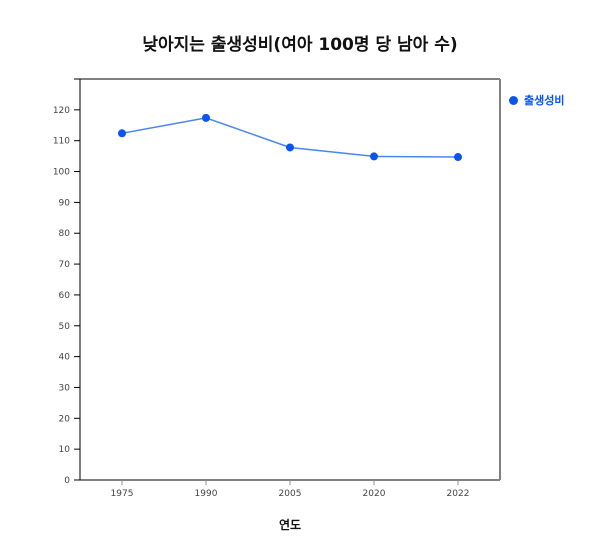  What do you see at coordinates (544, 100) in the screenshot?
I see `legend-item-label: 출생성비` at bounding box center [544, 100].